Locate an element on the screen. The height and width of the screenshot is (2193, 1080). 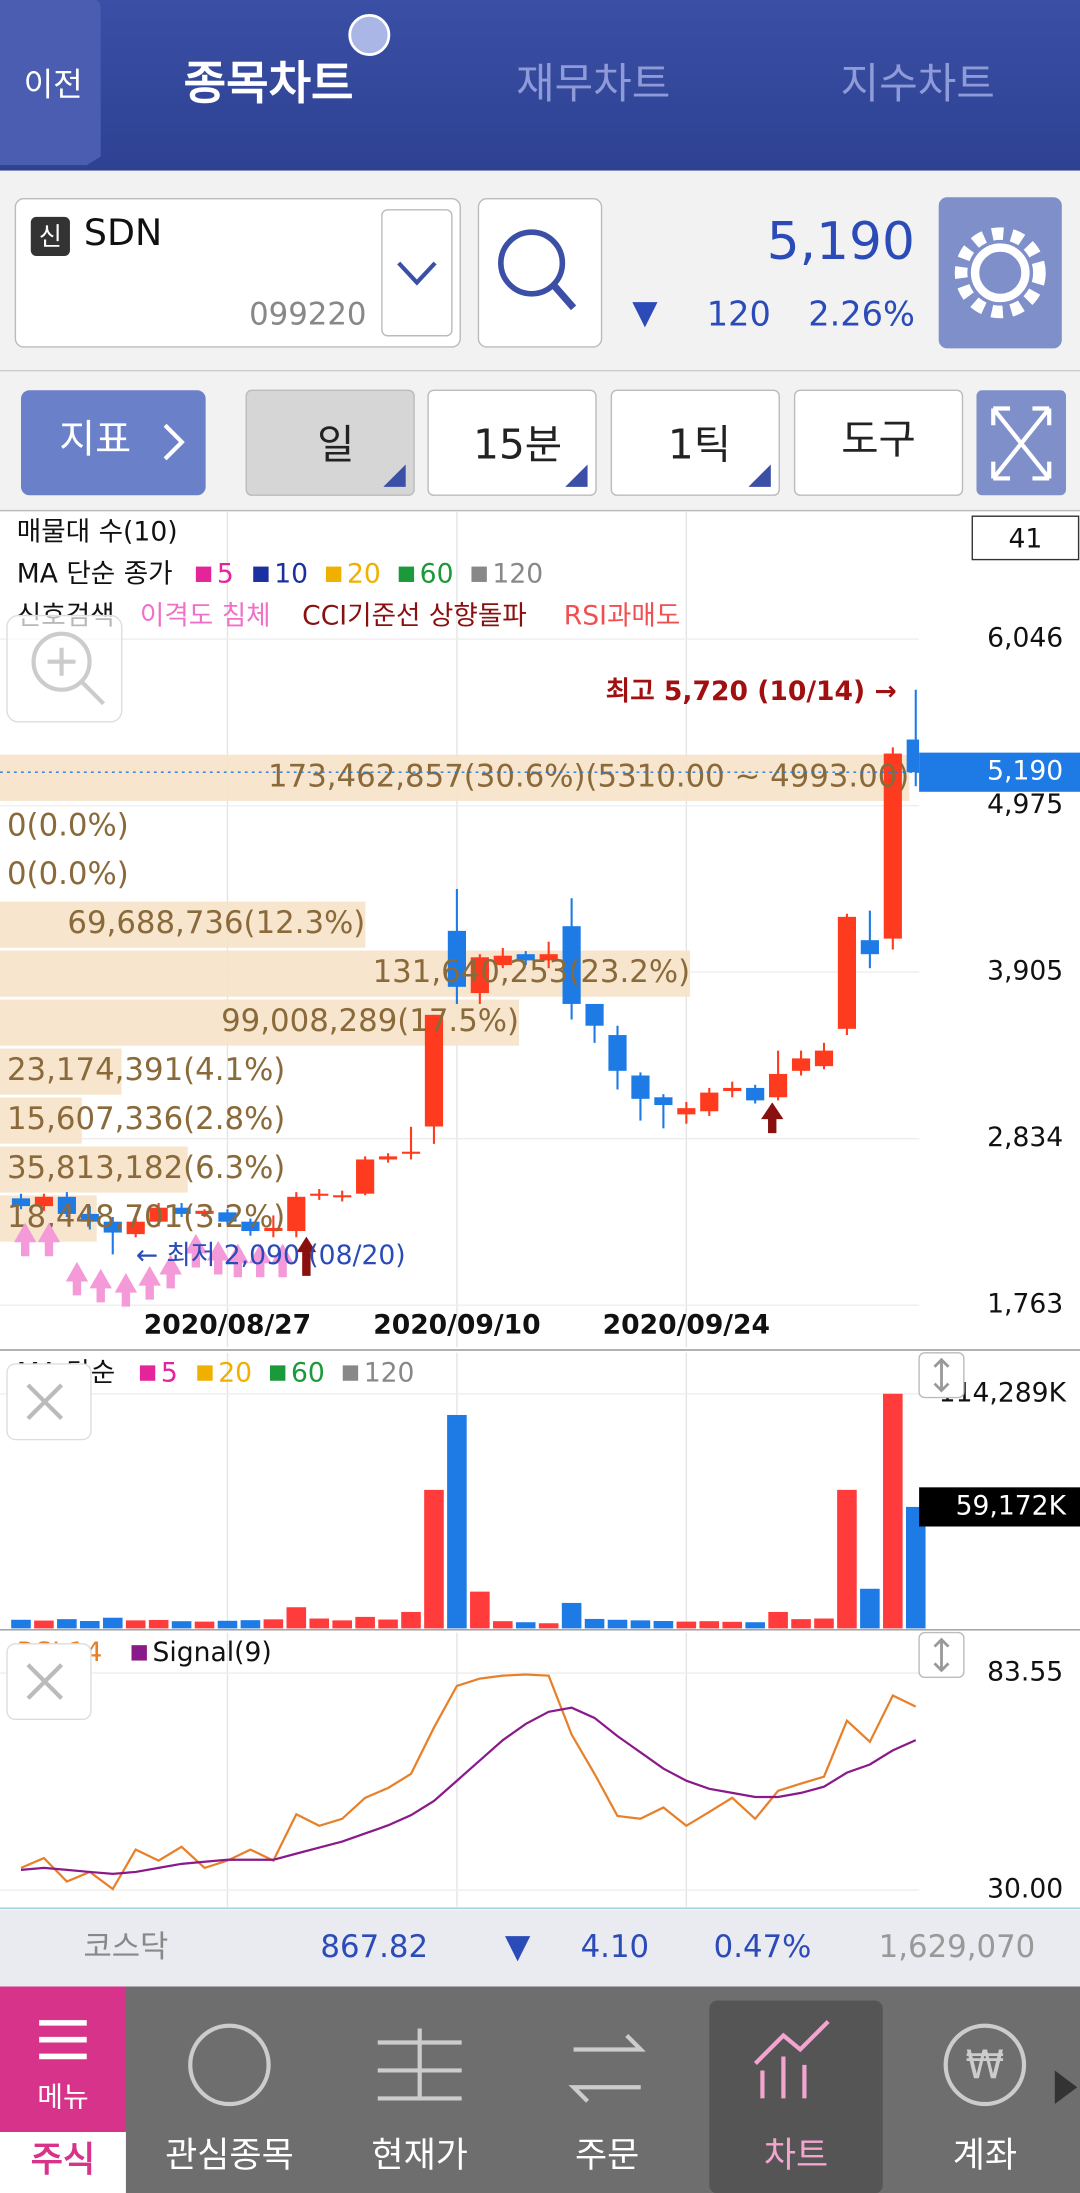
tab-icon is located at coordinates (369, 34).